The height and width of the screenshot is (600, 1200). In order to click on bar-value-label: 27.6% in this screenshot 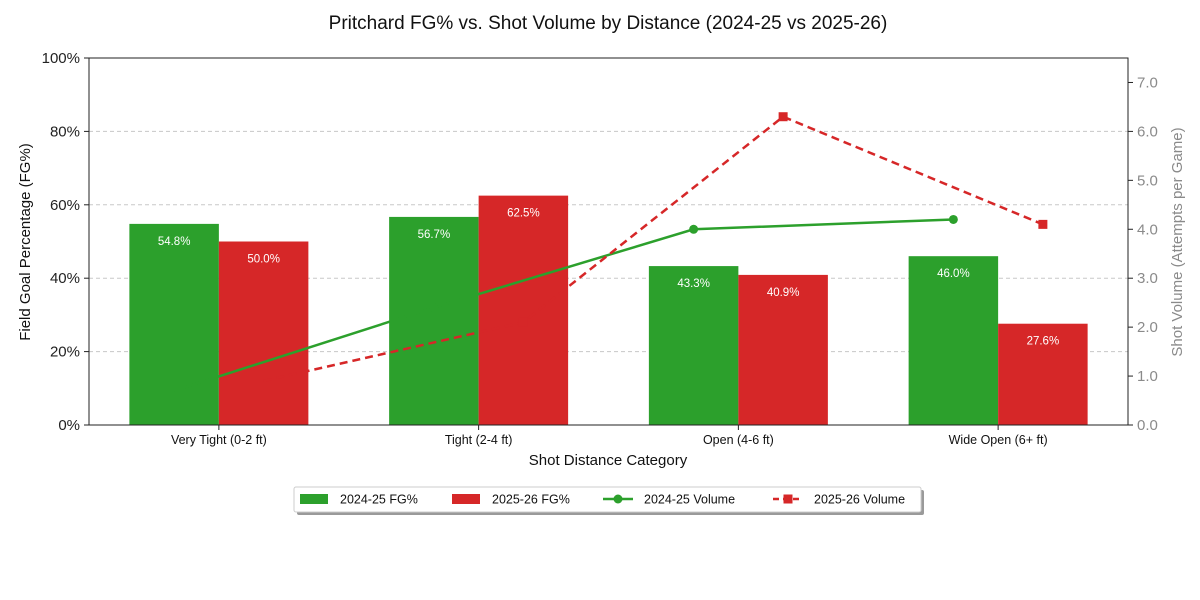, I will do `click(1043, 342)`.